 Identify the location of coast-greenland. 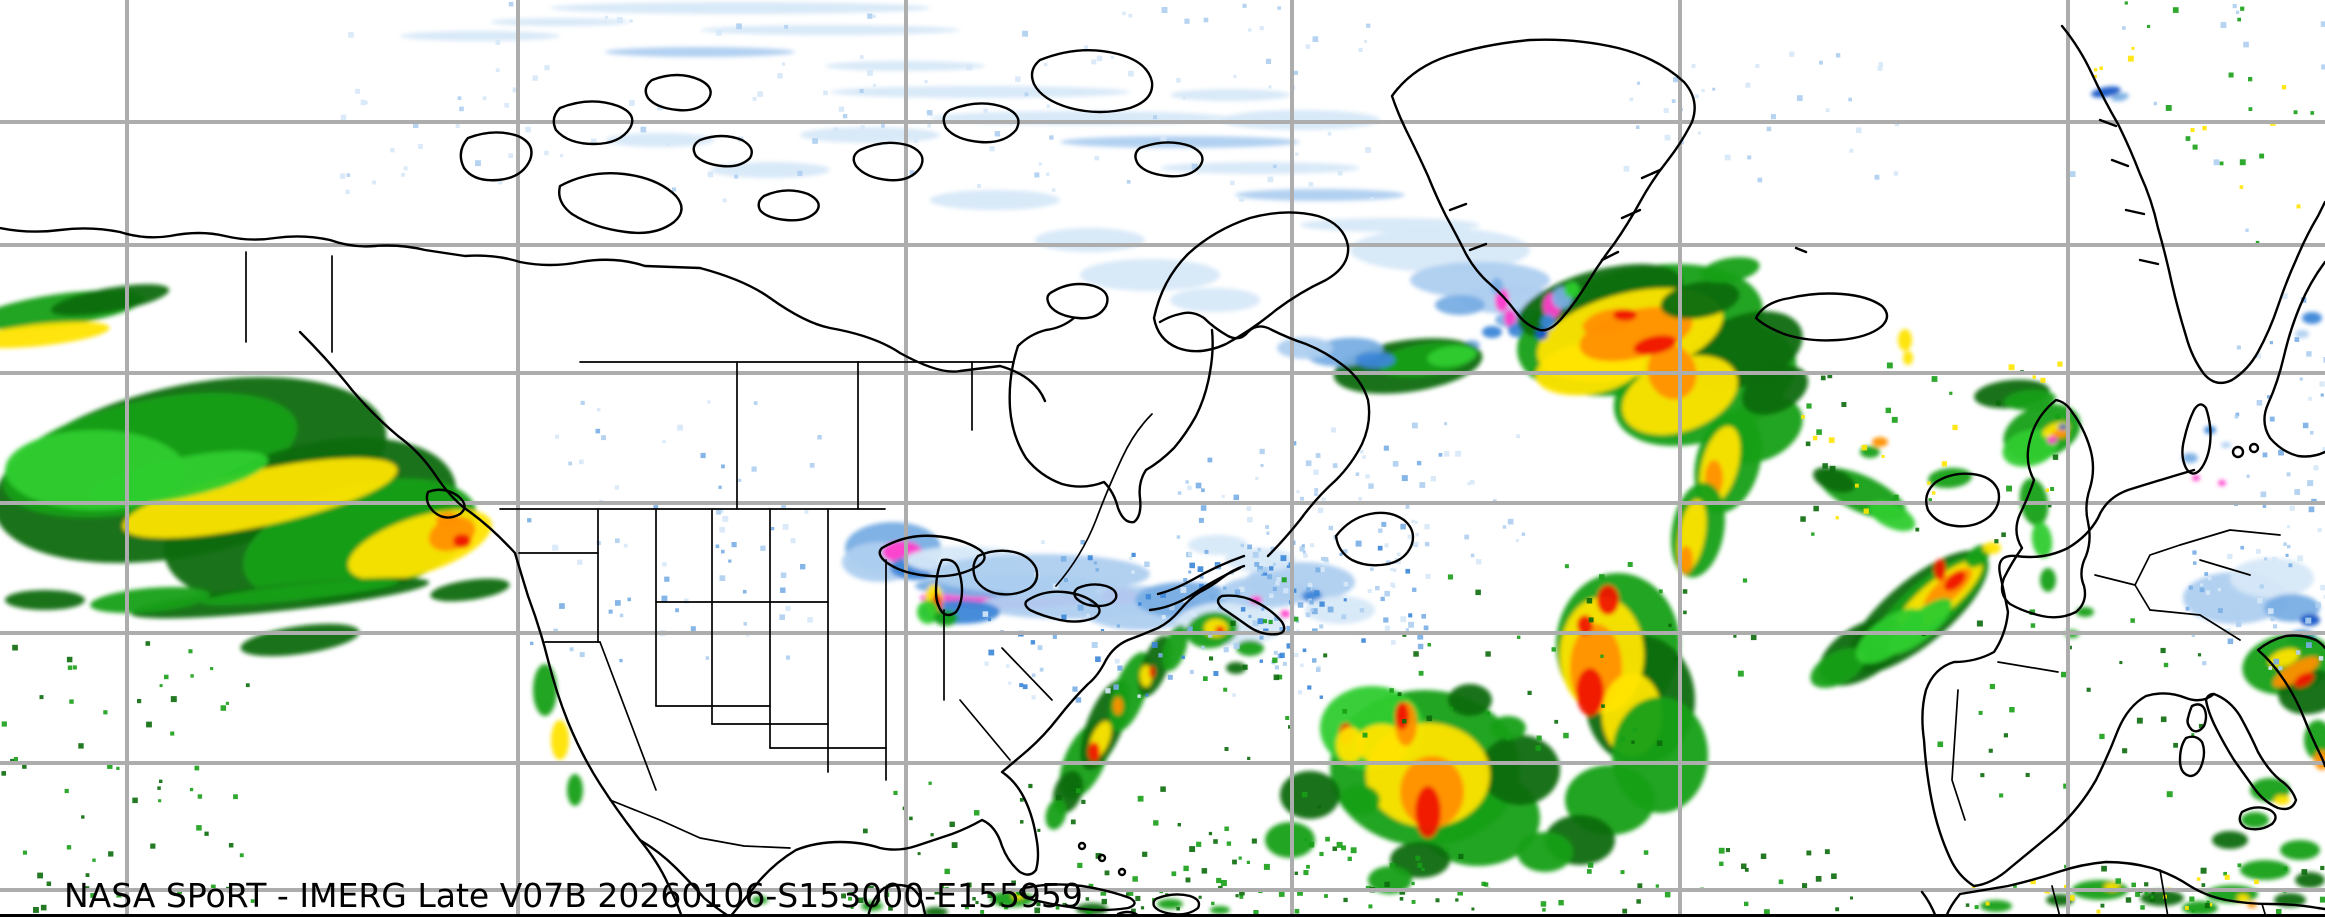
(1543, 185).